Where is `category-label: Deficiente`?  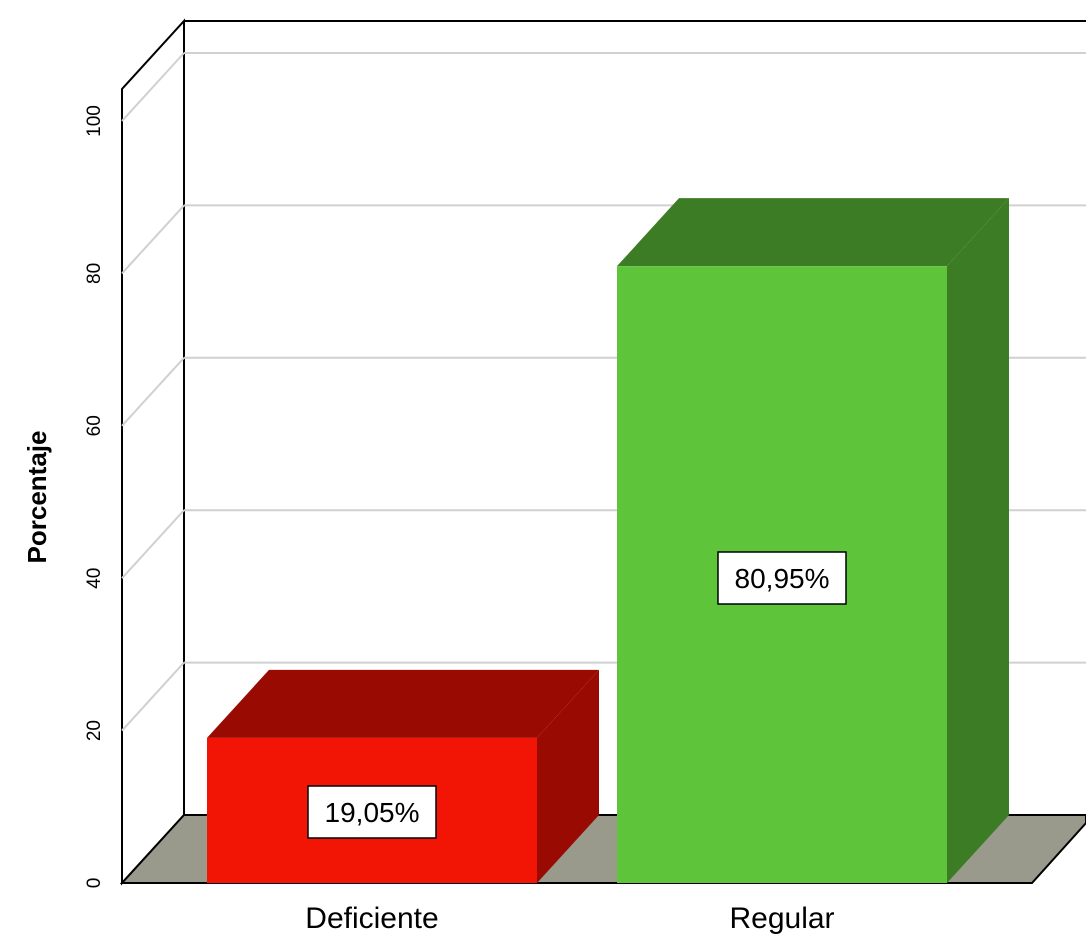 category-label: Deficiente is located at coordinates (371, 918).